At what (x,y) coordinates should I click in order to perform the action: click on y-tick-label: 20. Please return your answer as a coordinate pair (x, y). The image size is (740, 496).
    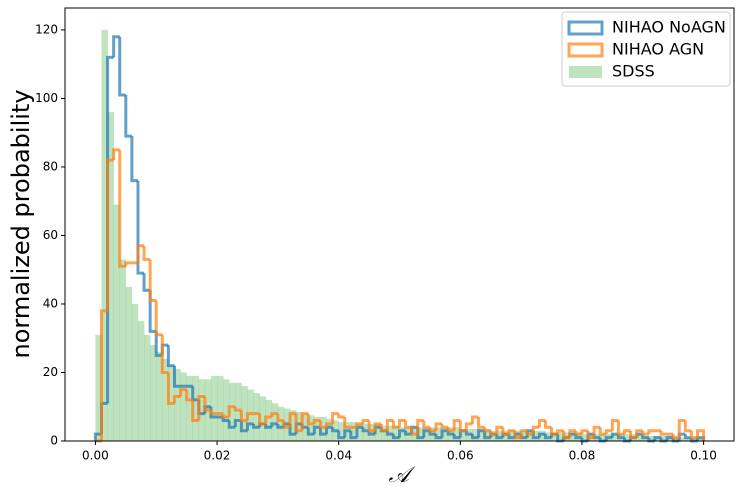
    Looking at the image, I should click on (50, 372).